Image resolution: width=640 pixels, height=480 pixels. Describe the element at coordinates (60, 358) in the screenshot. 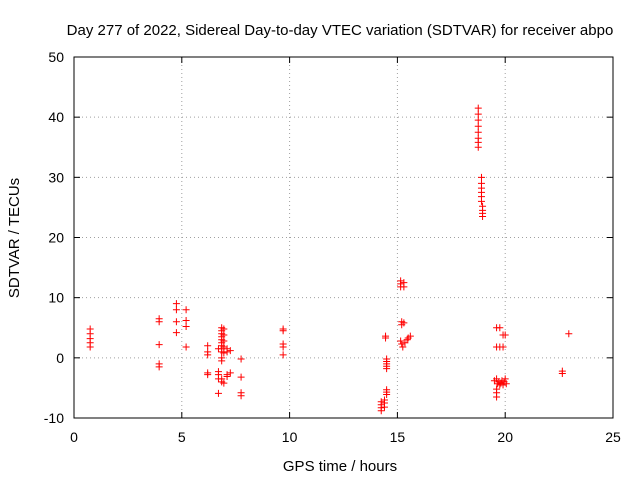

I see `y-tick-label: 0` at that location.